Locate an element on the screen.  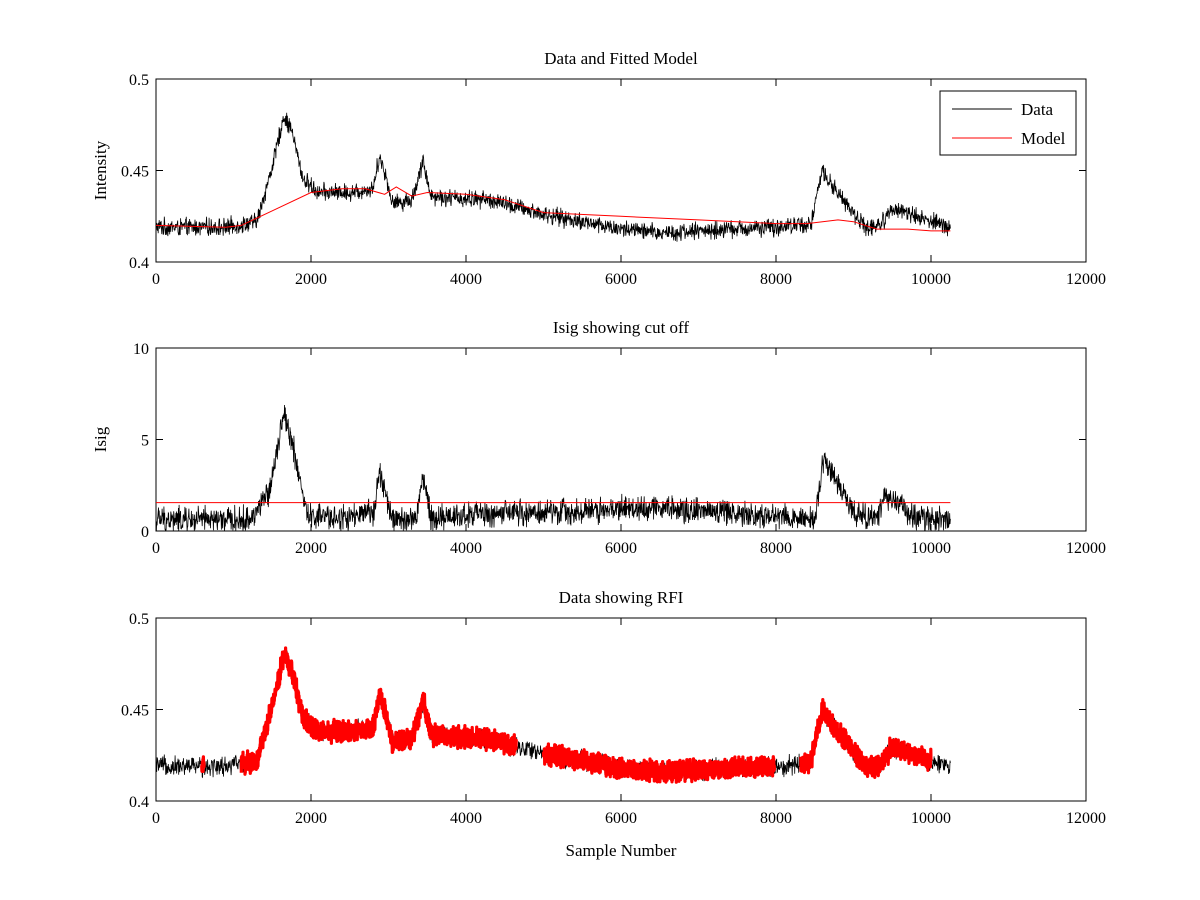
y-axis-label: Intensity is located at coordinates (100, 170).